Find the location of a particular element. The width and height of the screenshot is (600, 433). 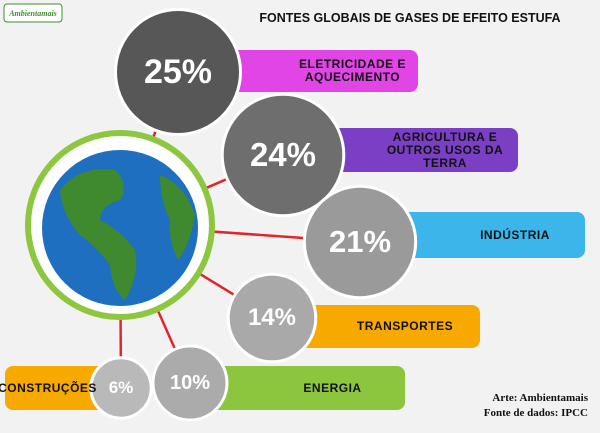

value-label: 6% is located at coordinates (121, 387).